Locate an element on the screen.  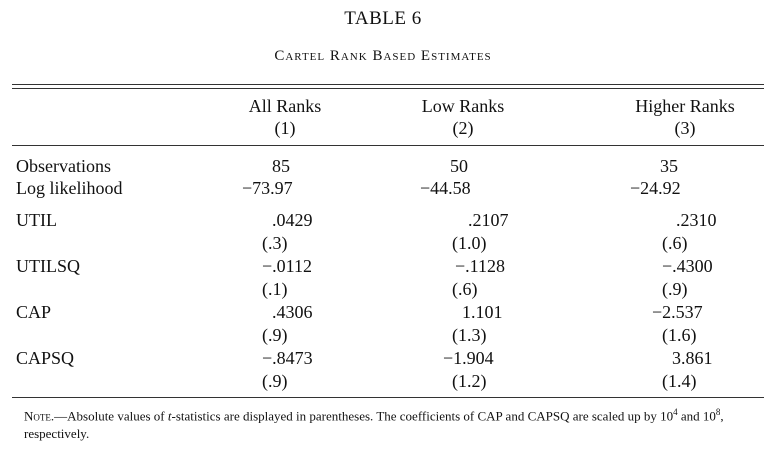
cell-loglik-1: −73.97 is located at coordinates (267, 188).